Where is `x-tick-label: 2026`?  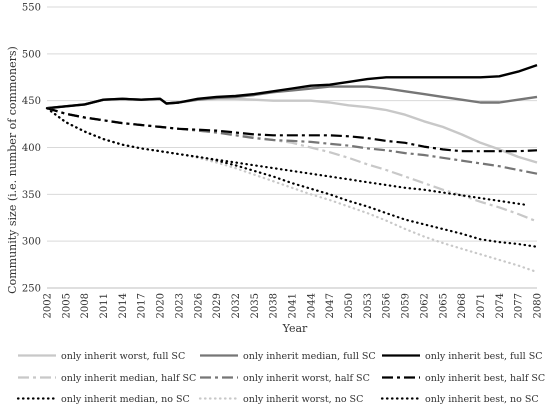
x-tick-label: 2026 is located at coordinates (198, 305).